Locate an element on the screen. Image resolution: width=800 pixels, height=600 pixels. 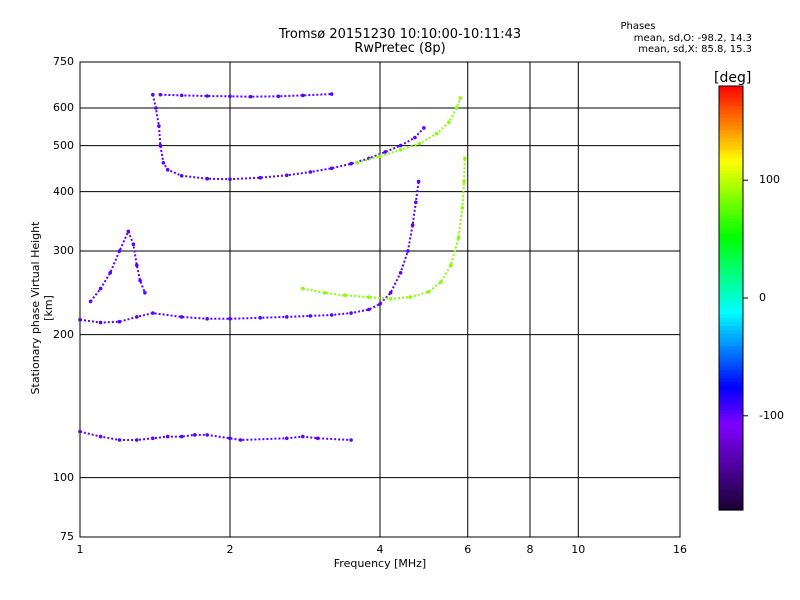
x-tick-label: 8 is located at coordinates (530, 549).